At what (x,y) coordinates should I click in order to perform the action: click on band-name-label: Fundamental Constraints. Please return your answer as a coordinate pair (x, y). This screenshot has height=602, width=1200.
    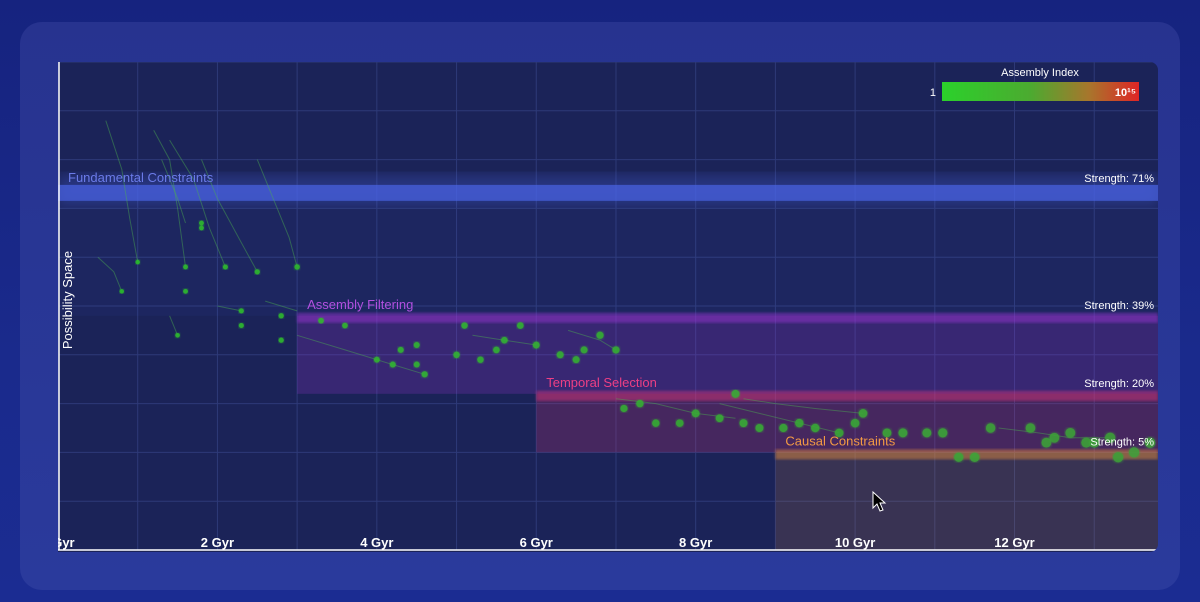
    Looking at the image, I should click on (141, 177).